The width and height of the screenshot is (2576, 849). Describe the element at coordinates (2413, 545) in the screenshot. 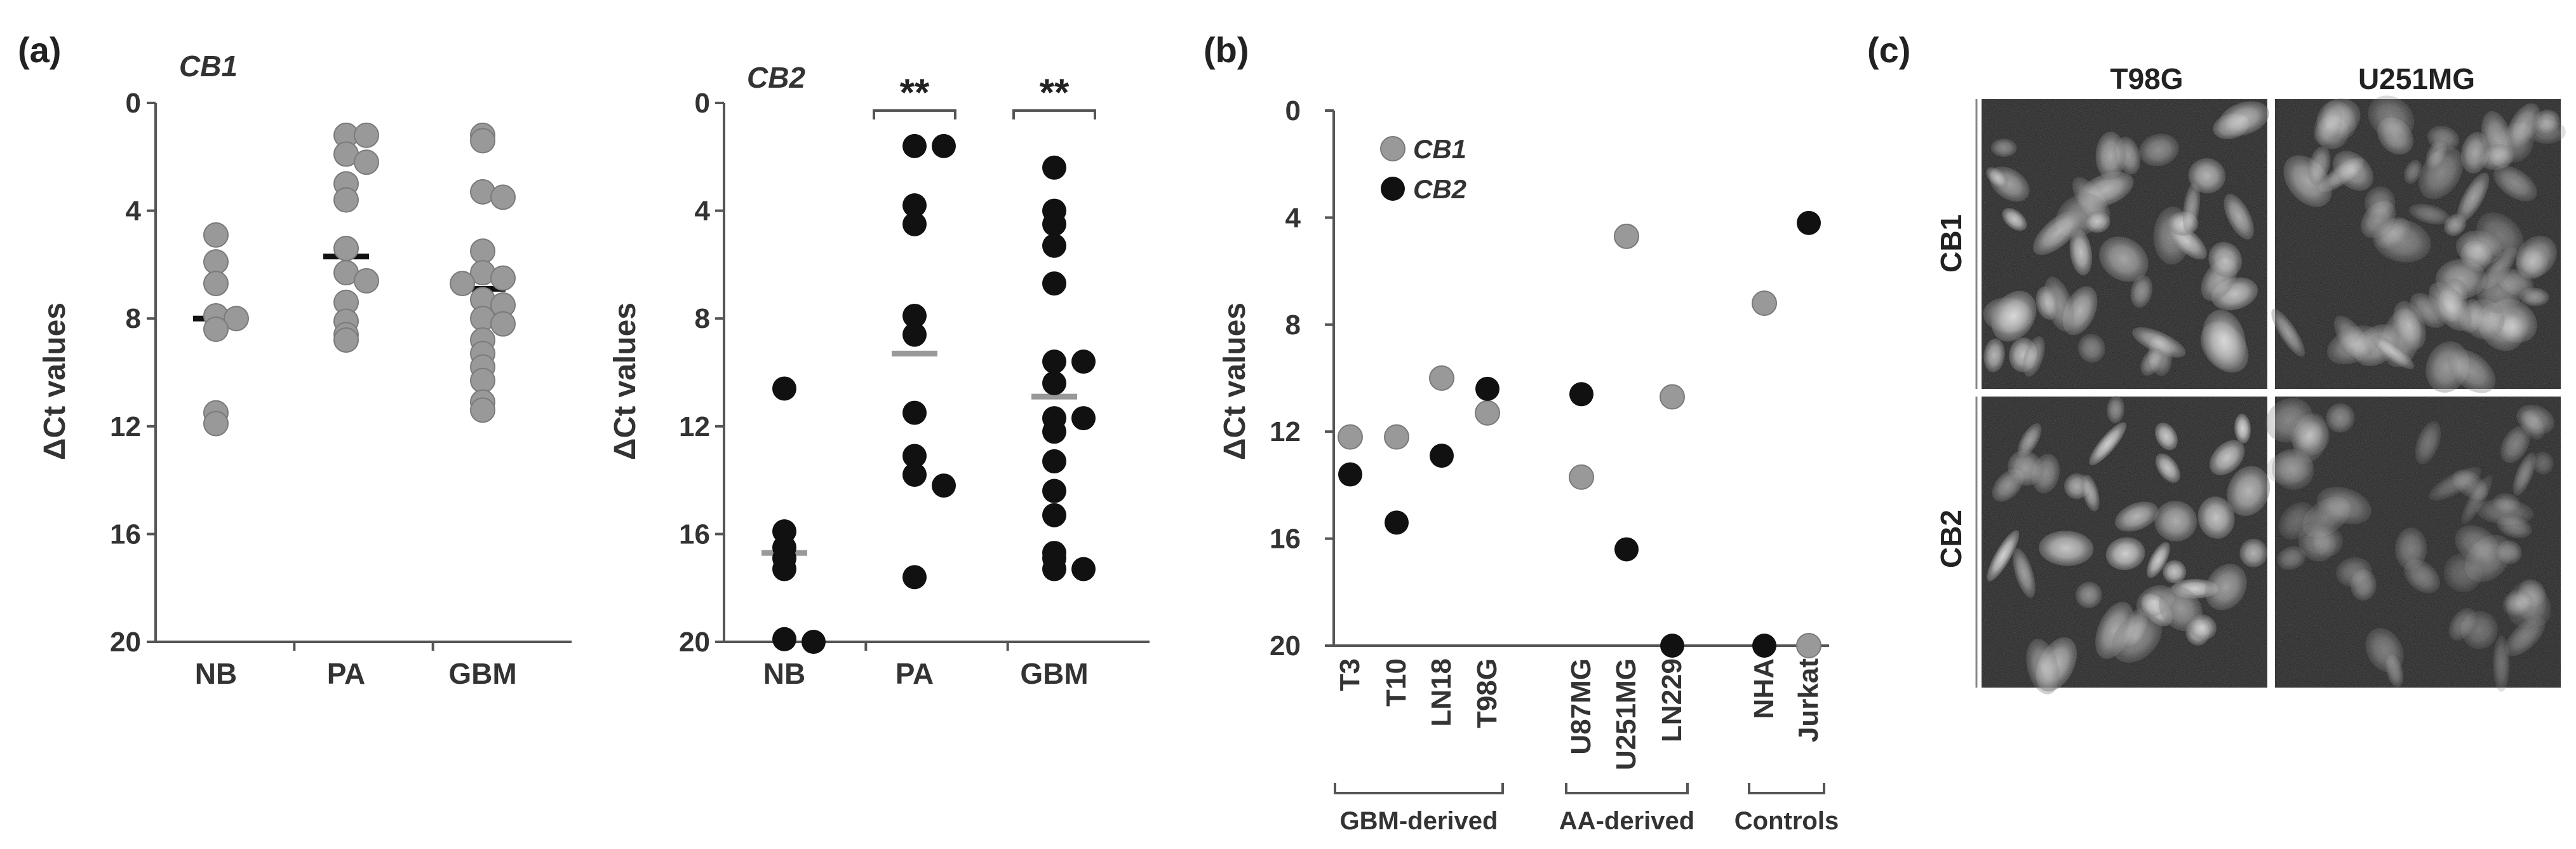

I see `micrograph-cb2-u251mg` at that location.